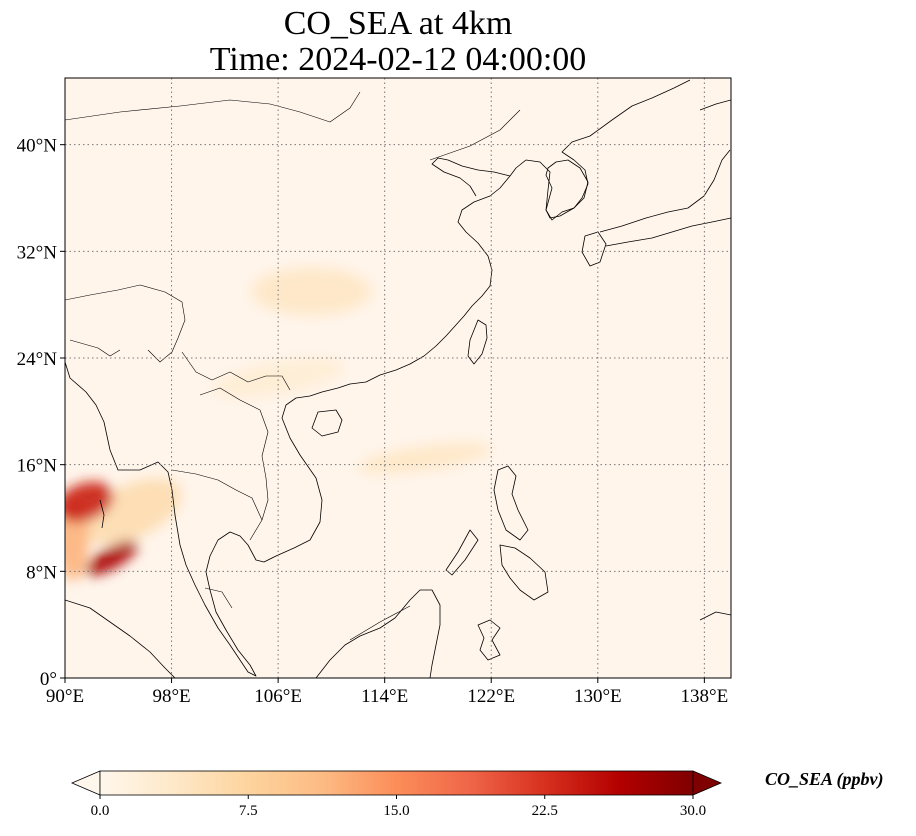  I want to click on sulawesi, so click(489, 640).